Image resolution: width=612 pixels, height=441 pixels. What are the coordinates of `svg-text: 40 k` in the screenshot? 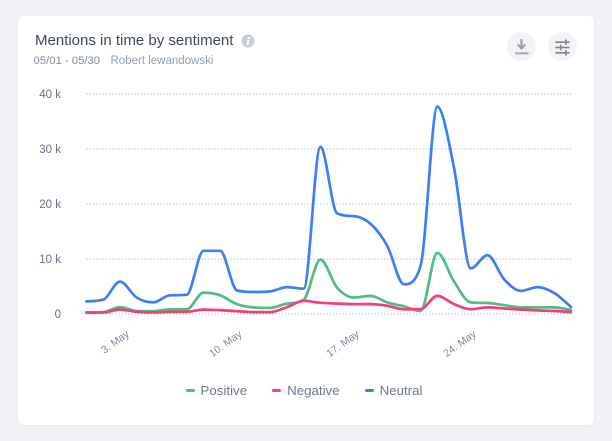 It's located at (50, 95).